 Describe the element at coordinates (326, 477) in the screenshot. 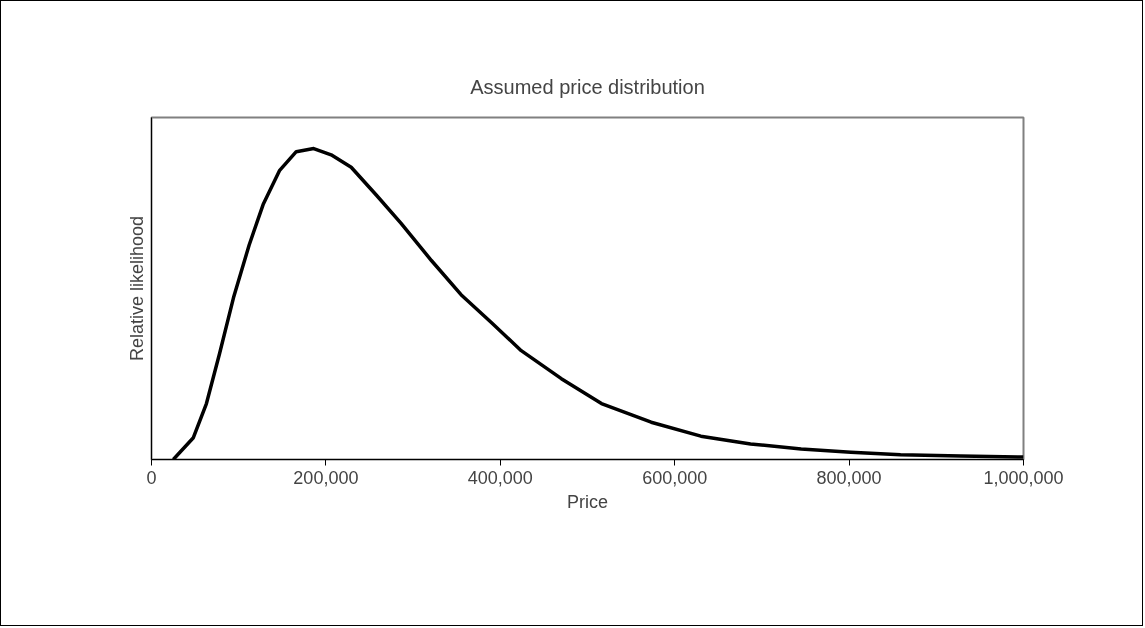

I see `x-tick-label: 200,000` at that location.